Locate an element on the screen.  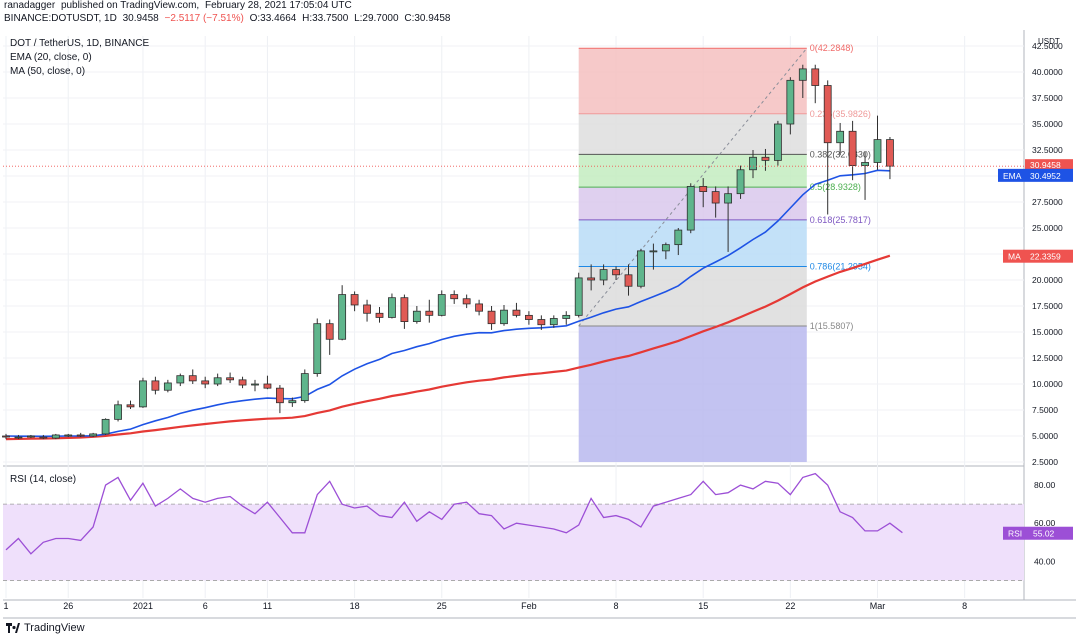
y-tick-label: 32.5000 is located at coordinates (1047, 150).